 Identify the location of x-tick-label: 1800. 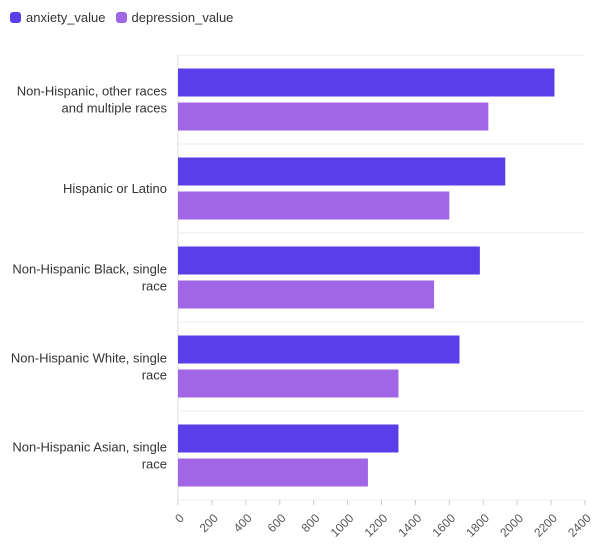
(477, 525).